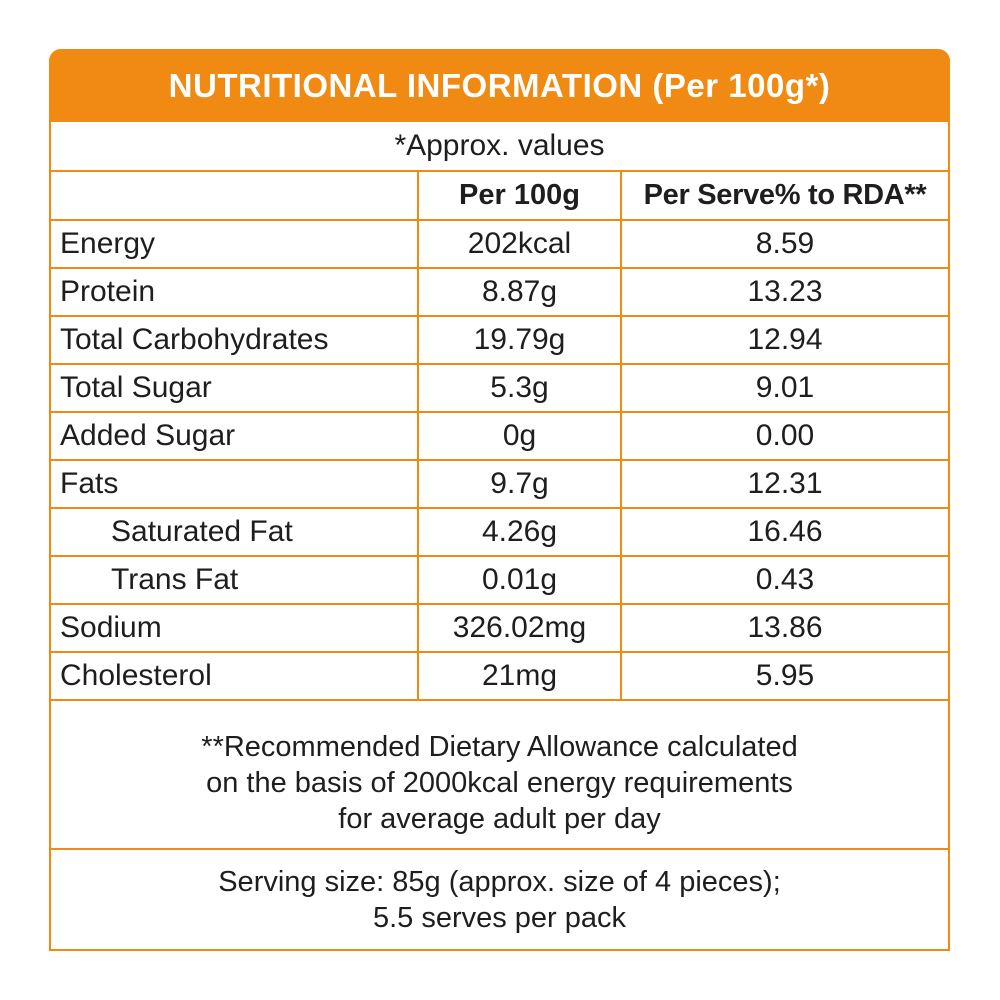  I want to click on panel-title: NUTRITIONAL INFORMATION (Per 100g*), so click(499, 85).